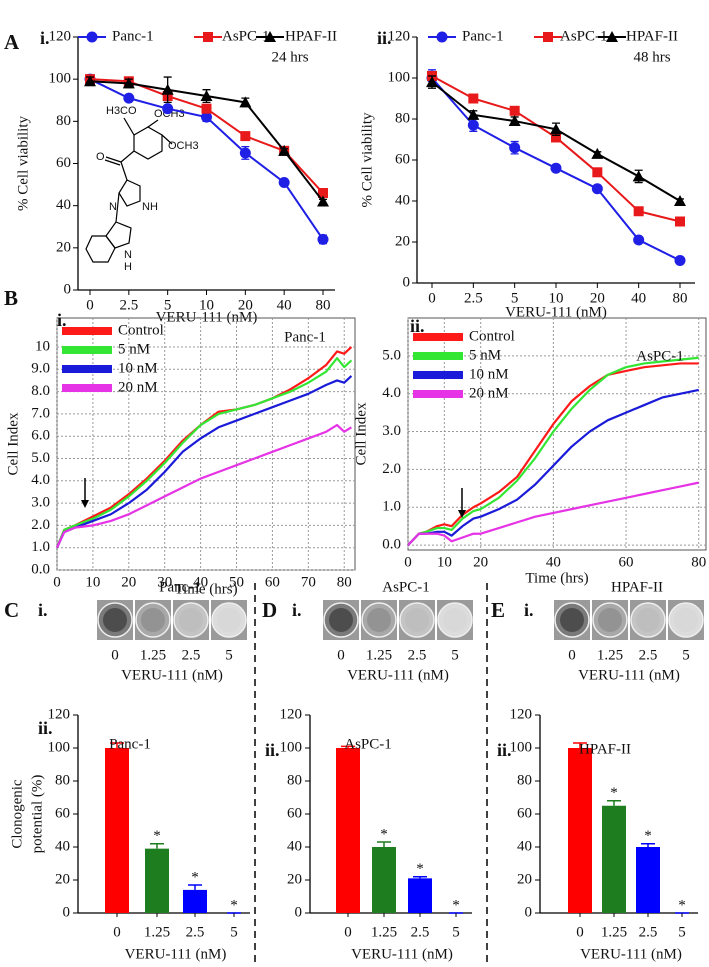 This screenshot has width=709, height=967. Describe the element at coordinates (40, 525) in the screenshot. I see `y-tick-label: 2.0` at that location.